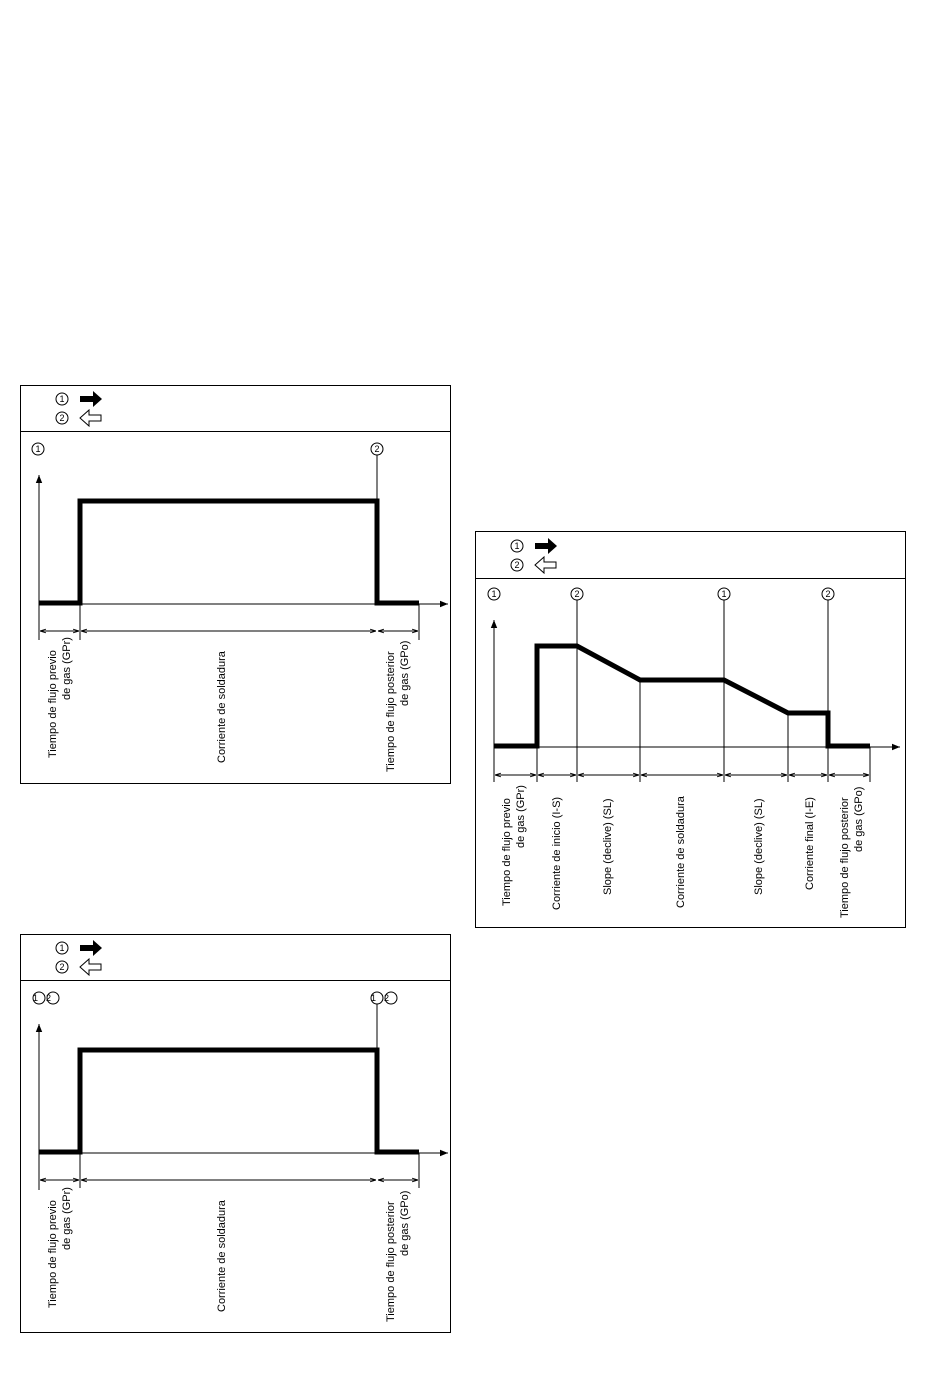 This screenshot has width=950, height=1379. I want to click on segment-label-end-current: Corriente final (I-E), so click(810, 843).